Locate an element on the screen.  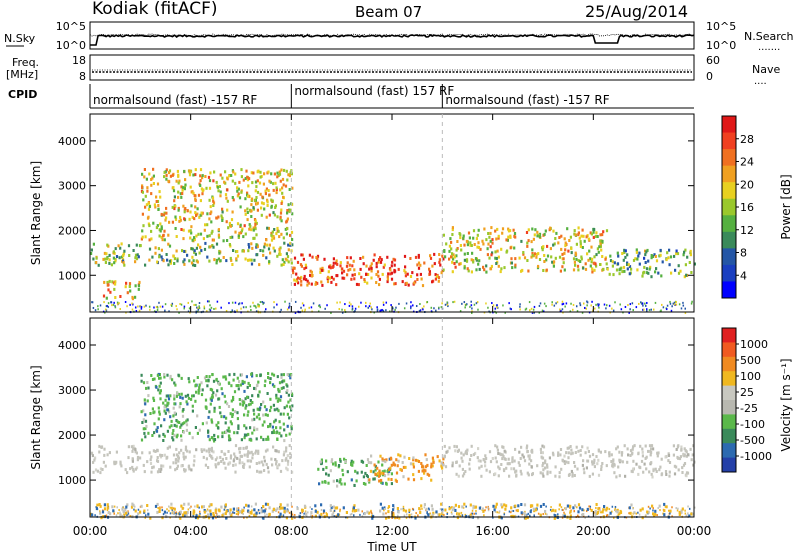
time-axis: 00:00 04:00 08:00 12:00 16:00 20:00 00:00 is located at coordinates (392, 531).